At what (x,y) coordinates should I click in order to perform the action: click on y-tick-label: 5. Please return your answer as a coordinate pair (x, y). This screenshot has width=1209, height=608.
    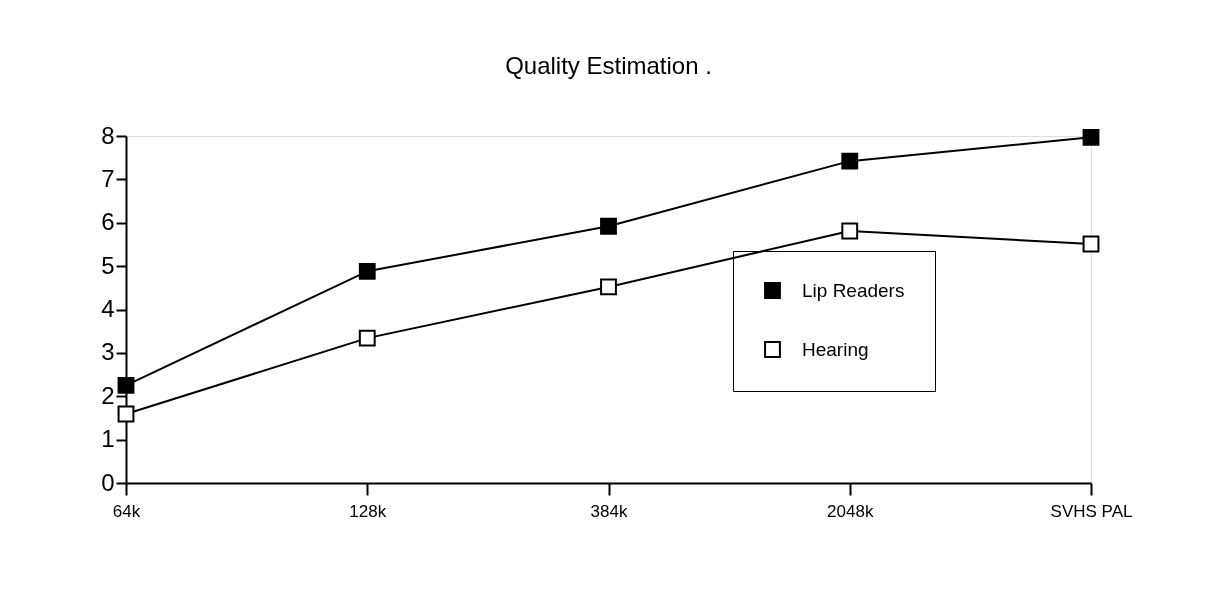
    Looking at the image, I should click on (108, 265).